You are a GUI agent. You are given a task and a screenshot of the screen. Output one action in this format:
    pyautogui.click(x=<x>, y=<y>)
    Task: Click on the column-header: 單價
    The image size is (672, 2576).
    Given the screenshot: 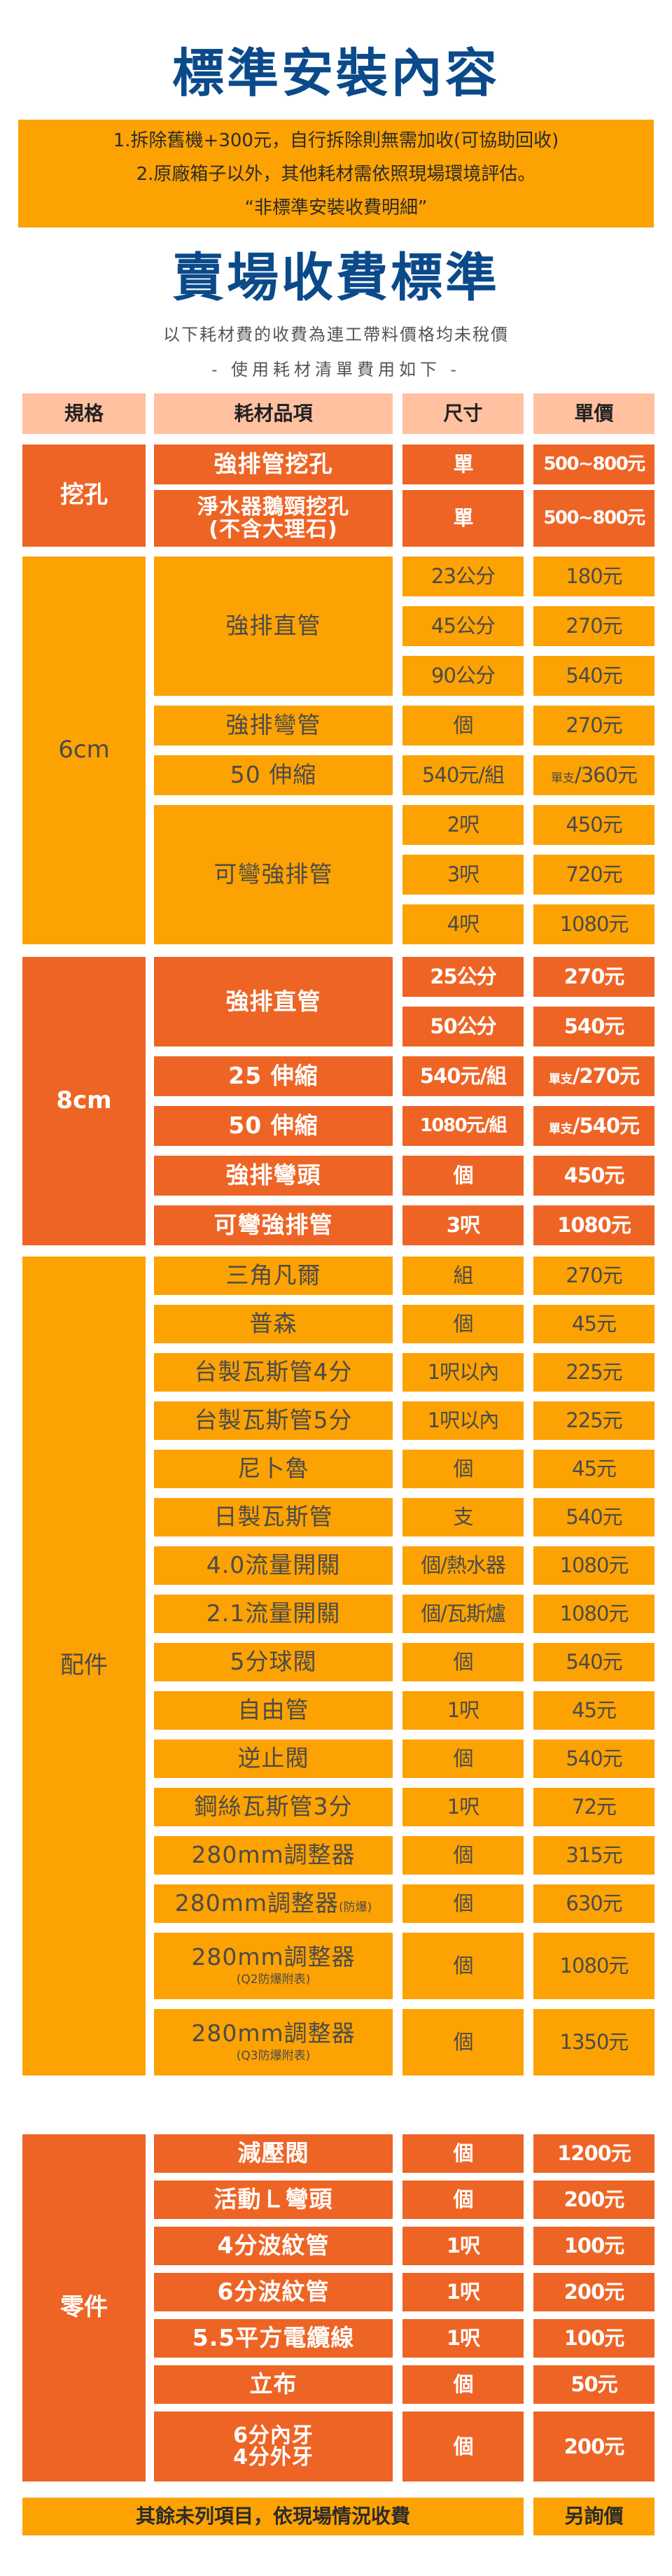 What is the action you would take?
    pyautogui.click(x=593, y=413)
    